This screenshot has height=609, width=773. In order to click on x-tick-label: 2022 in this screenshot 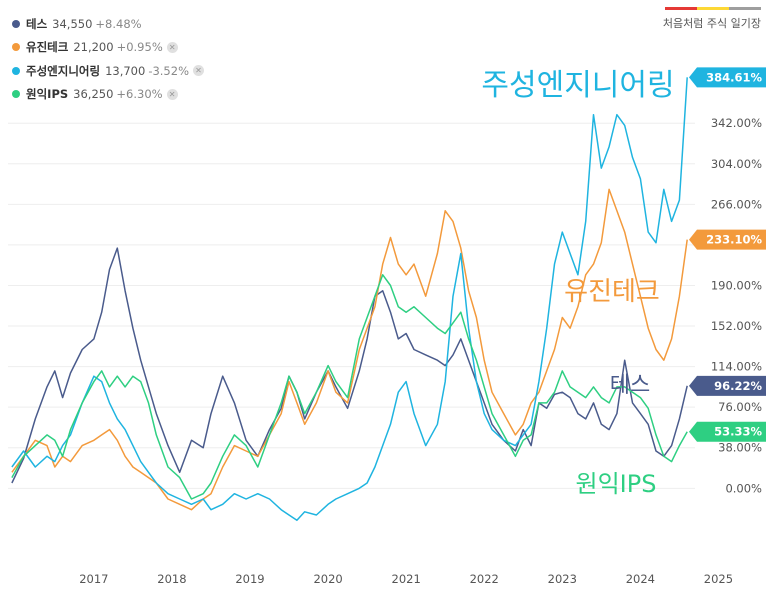, I will do `click(484, 579)`.